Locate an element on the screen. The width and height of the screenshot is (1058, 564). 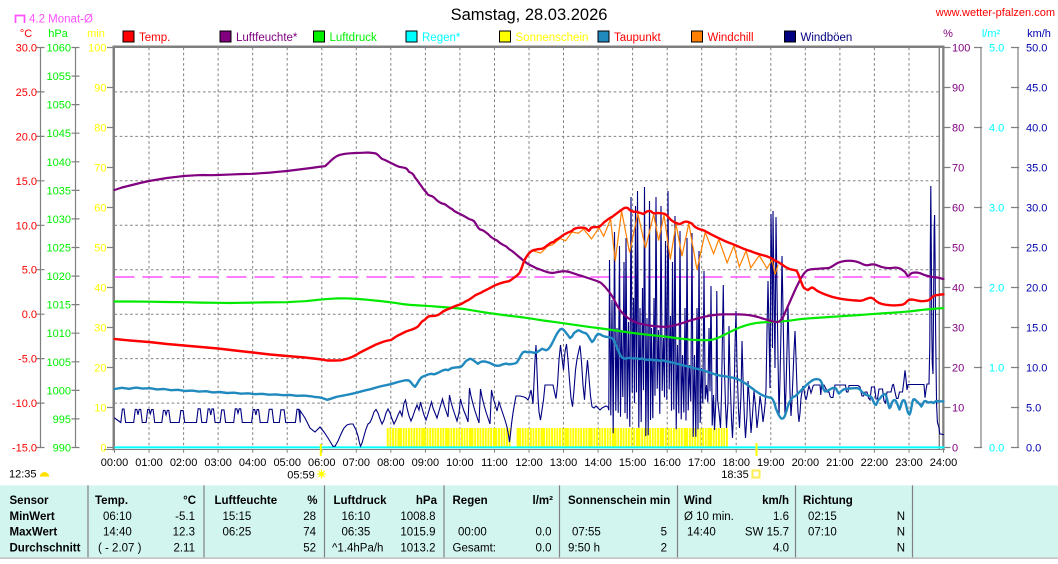
svg-text: 01:00 is located at coordinates (149, 463).